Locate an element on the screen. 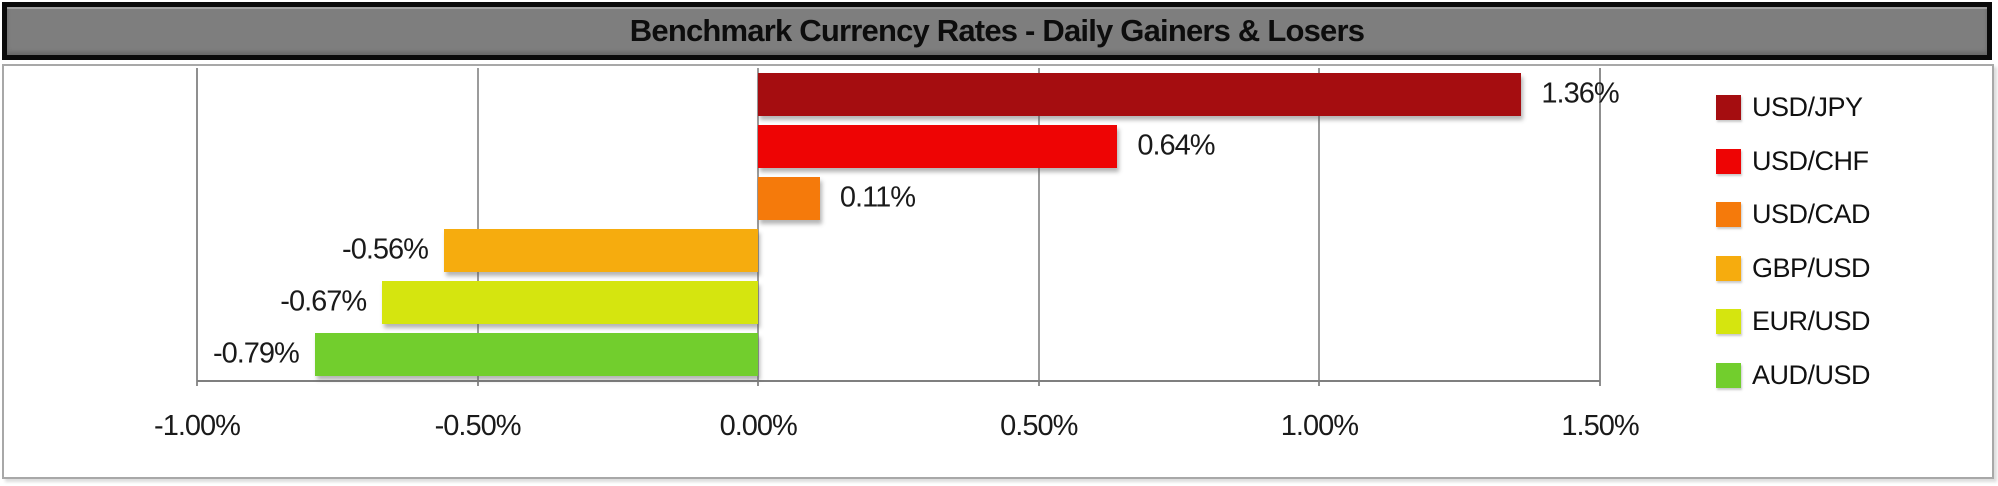 The image size is (1998, 486). legend-swatch-gbp-usd is located at coordinates (1728, 268).